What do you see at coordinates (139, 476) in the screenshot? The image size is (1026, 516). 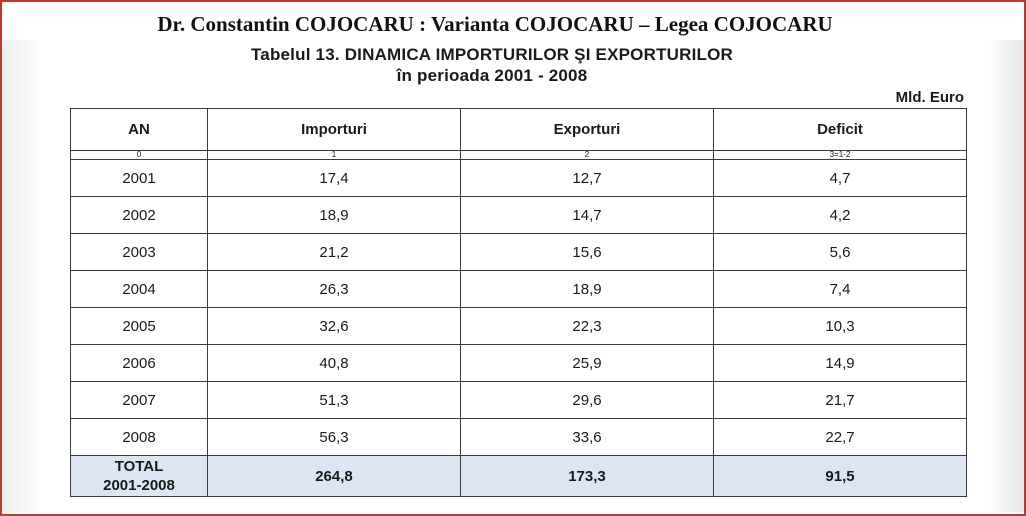 I see `total-label-cell: TOTAL 2001-2008` at bounding box center [139, 476].